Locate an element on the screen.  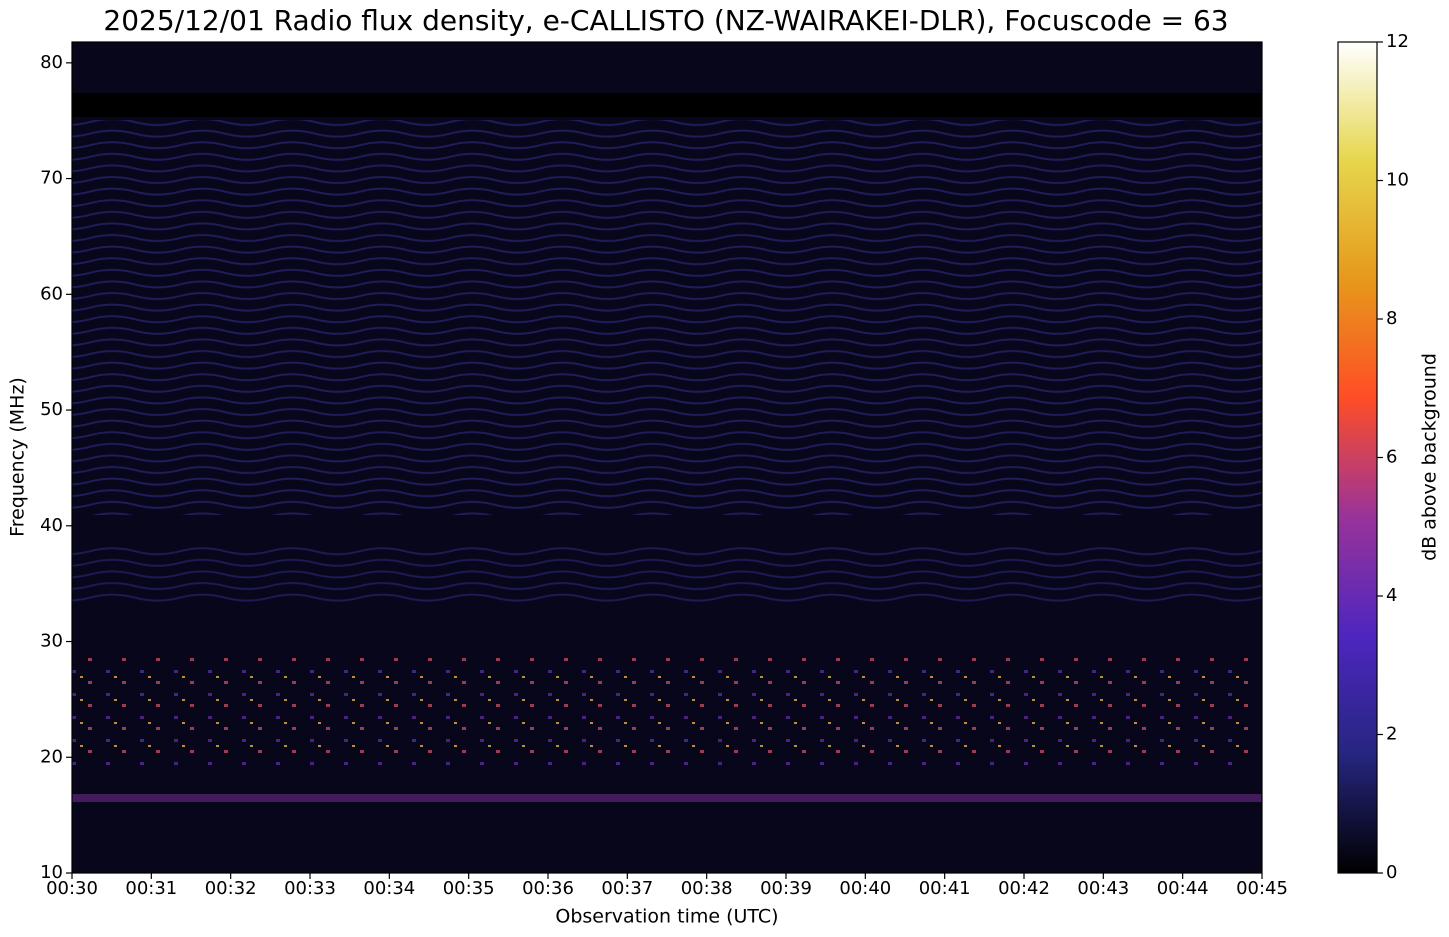
x-tick-label: 00:44 is located at coordinates (1183, 888).